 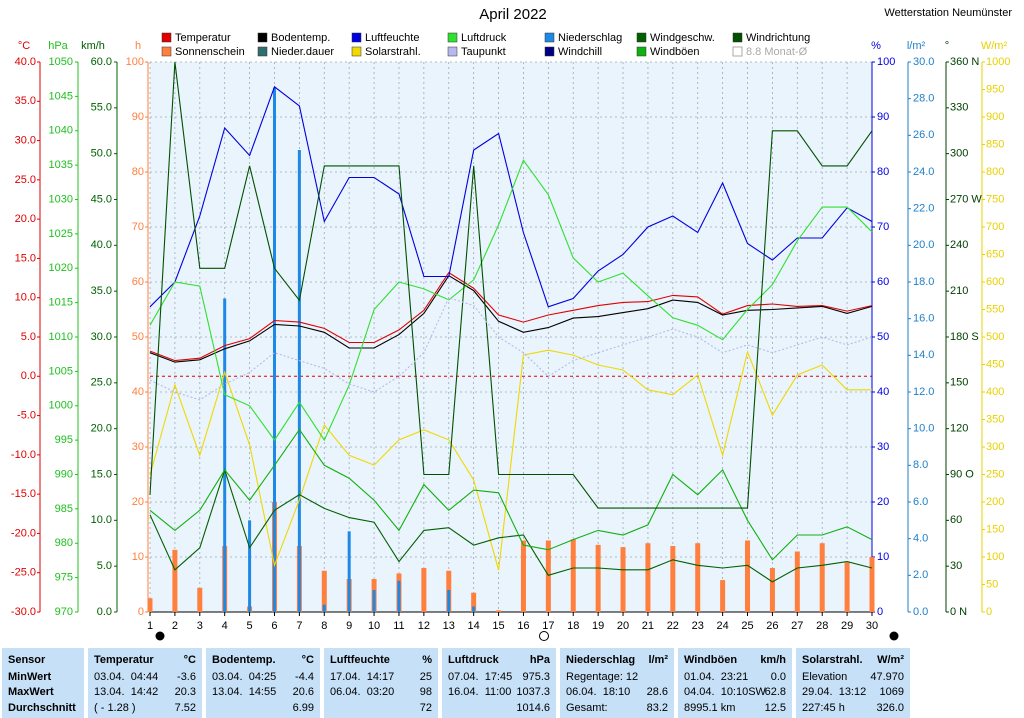 I want to click on x-tick-label: 20, so click(x=623, y=626).